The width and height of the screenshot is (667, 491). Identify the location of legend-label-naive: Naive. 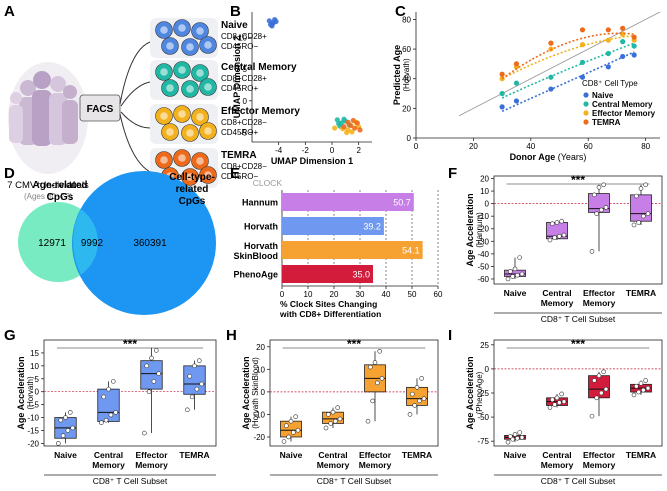
(603, 95).